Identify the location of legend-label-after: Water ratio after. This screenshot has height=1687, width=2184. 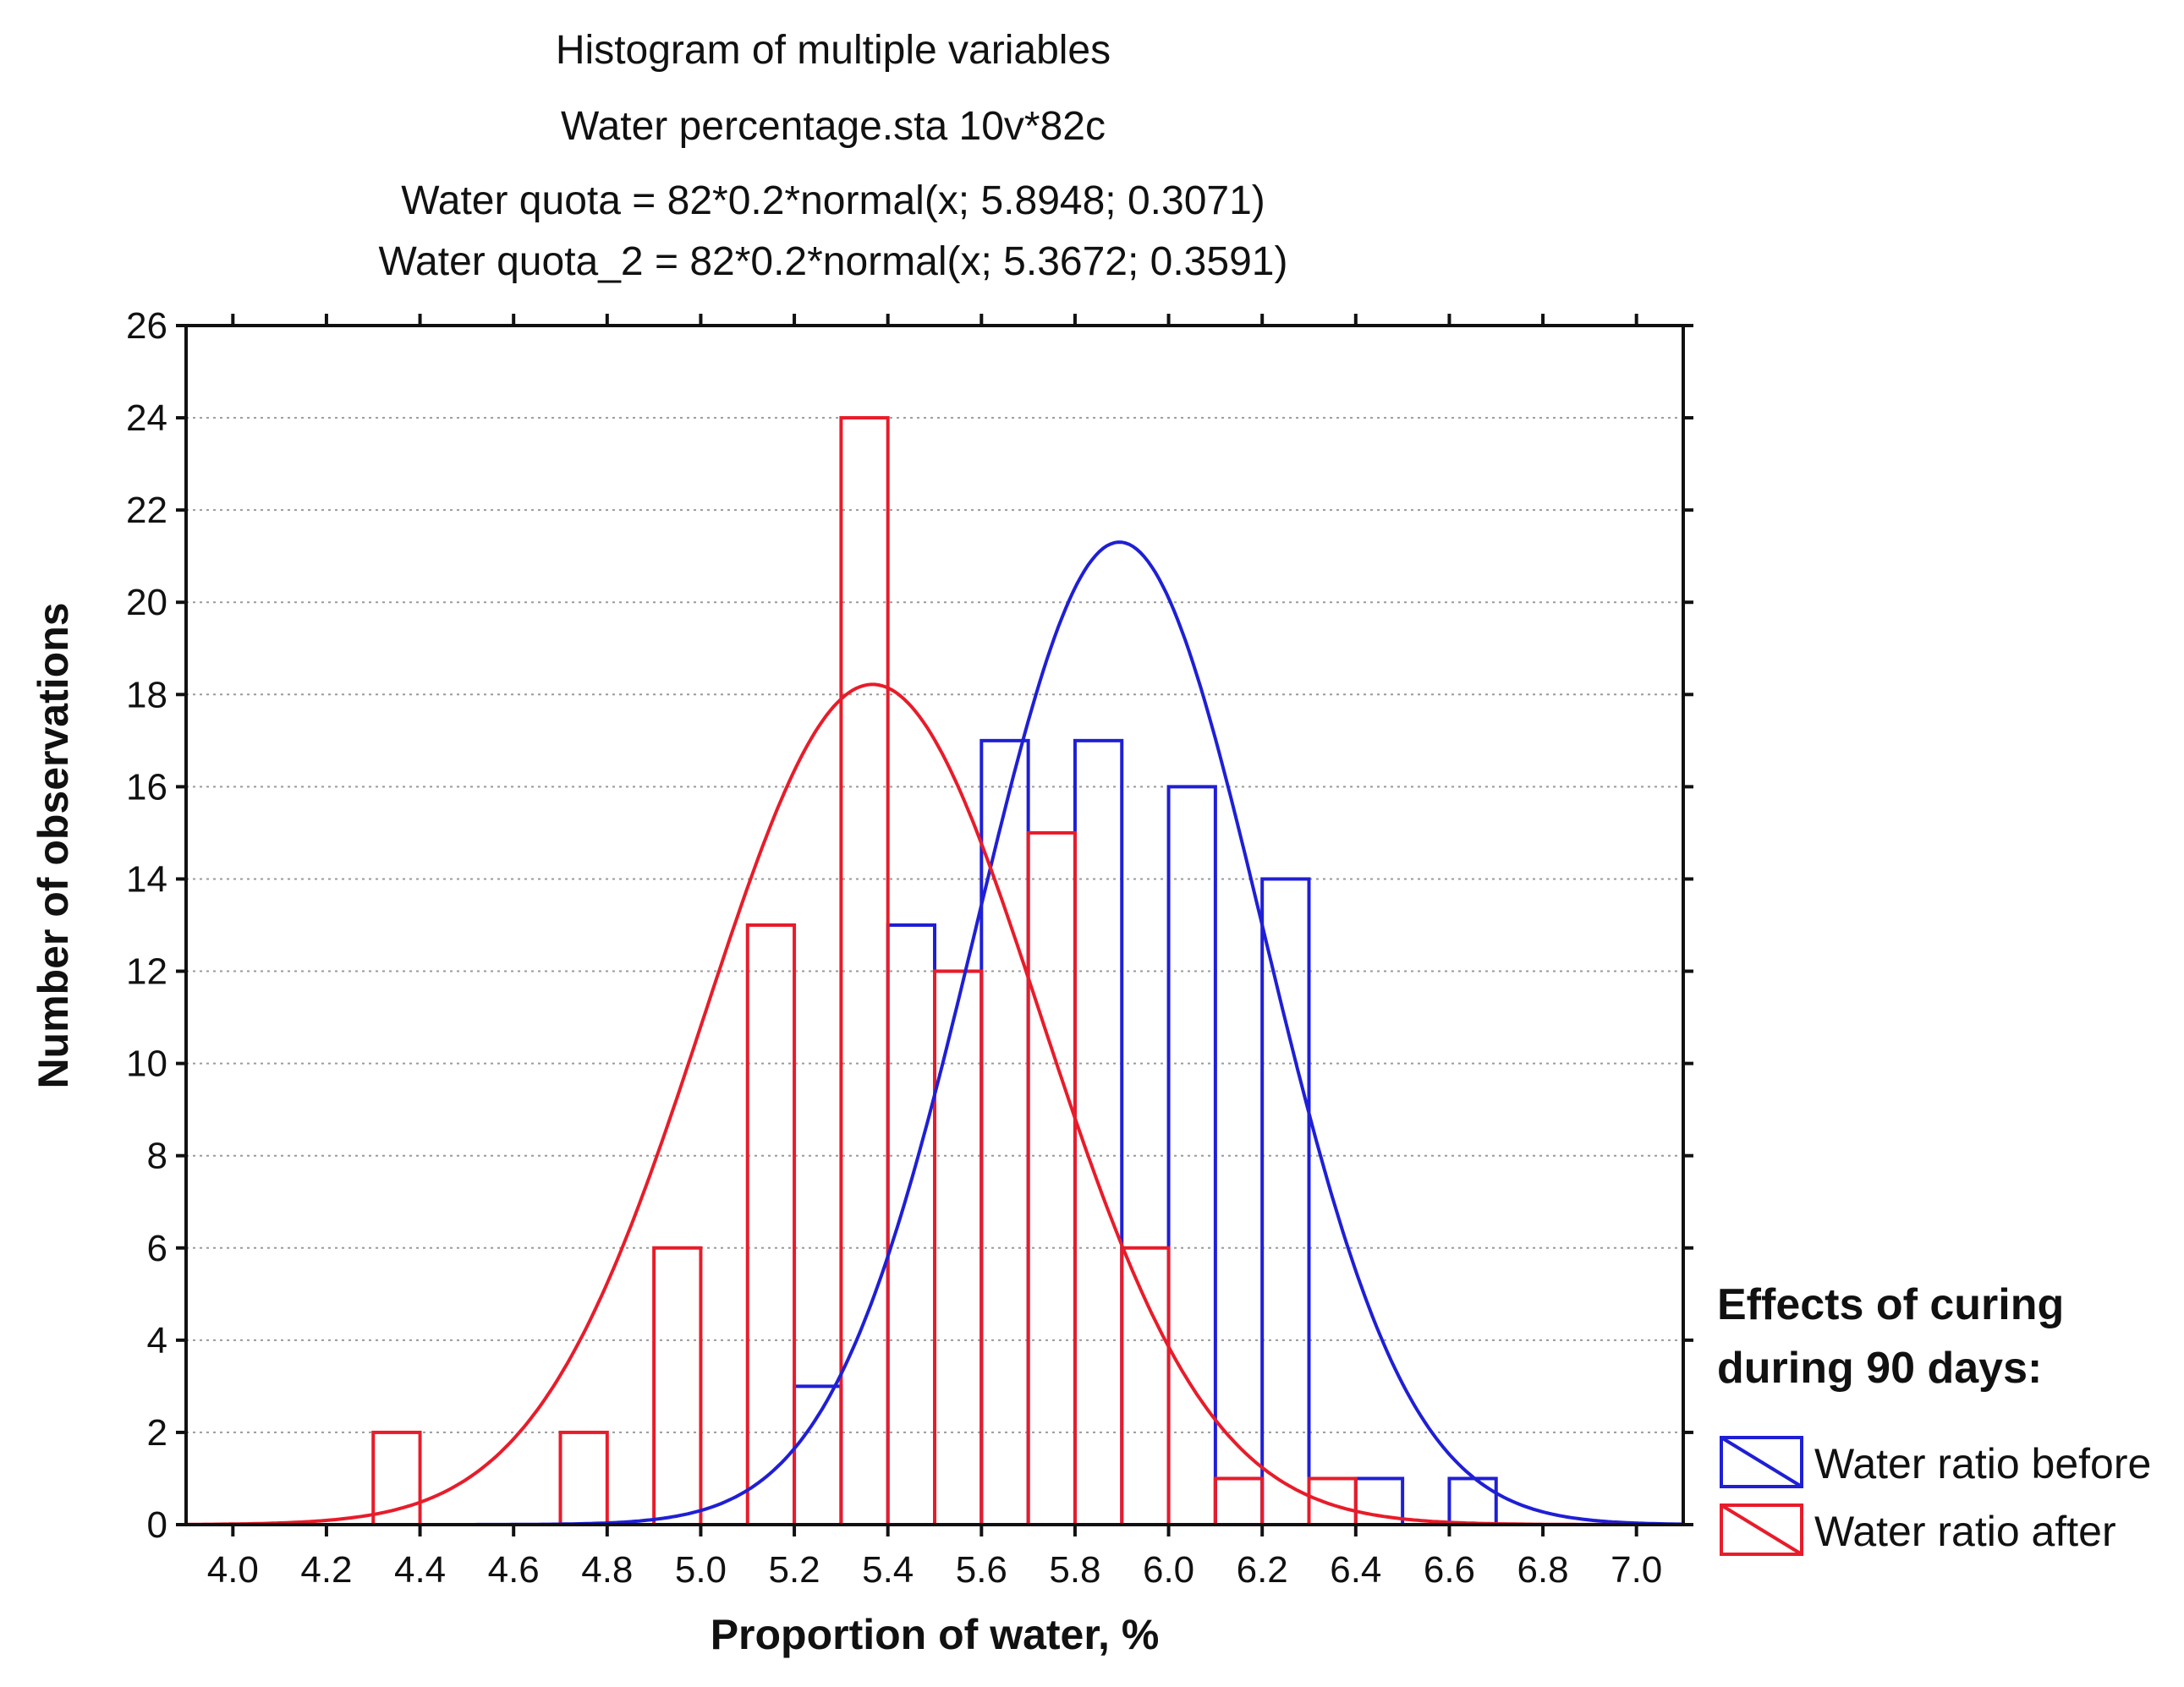
(1965, 1531).